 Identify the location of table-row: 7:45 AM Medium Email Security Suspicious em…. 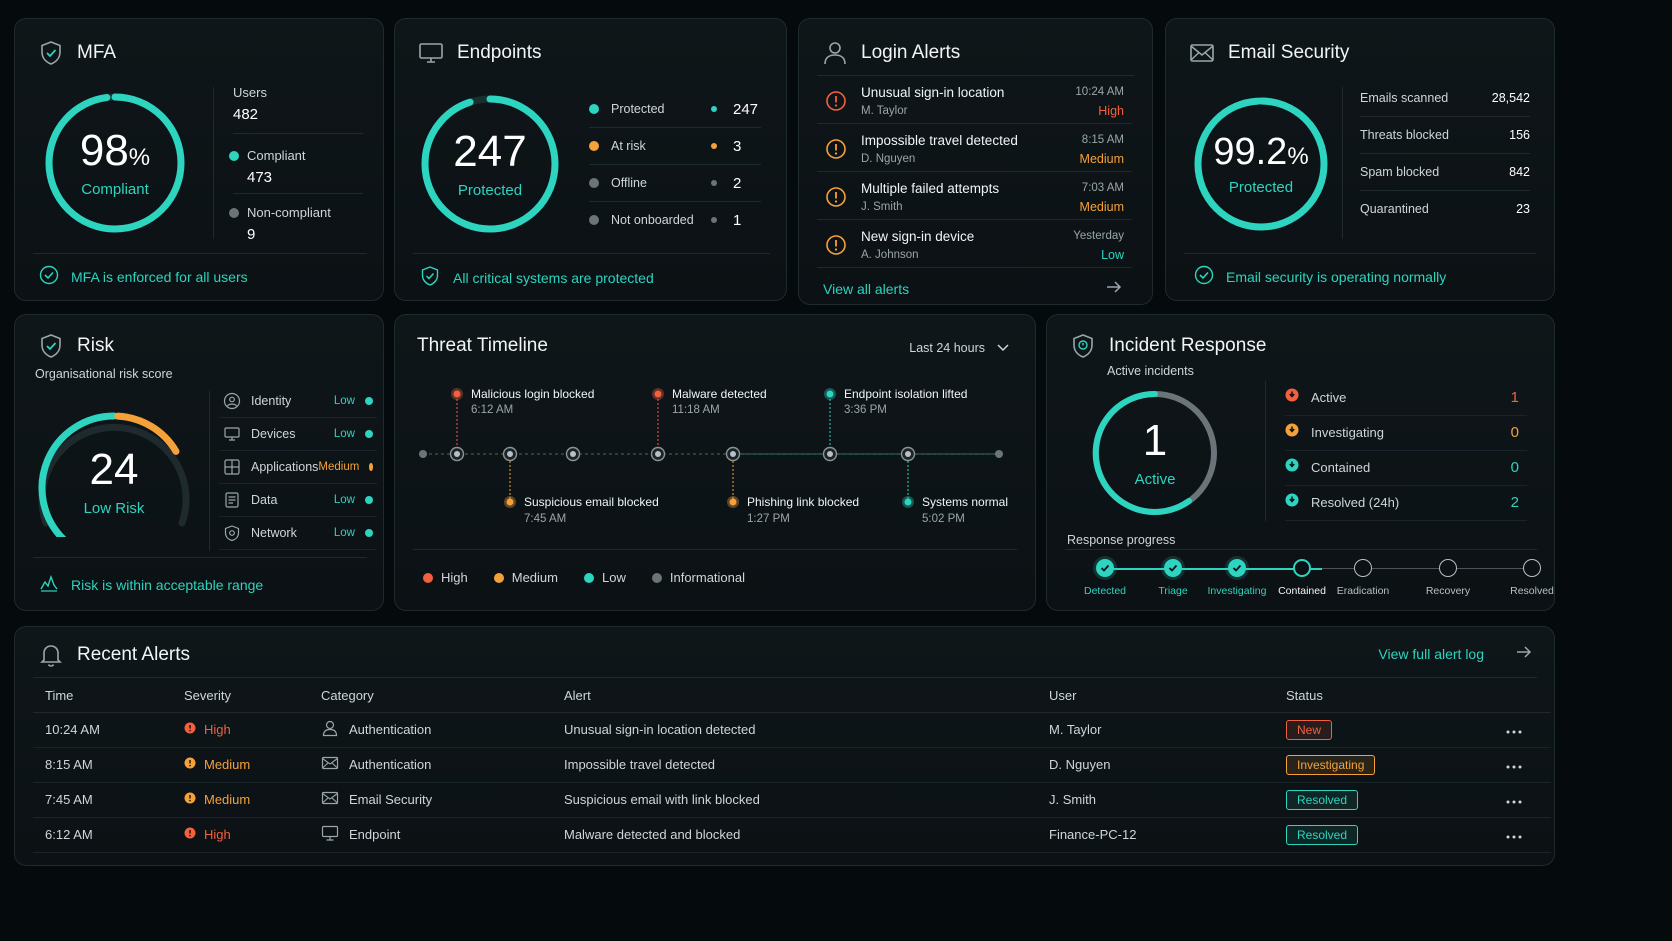
(792, 800).